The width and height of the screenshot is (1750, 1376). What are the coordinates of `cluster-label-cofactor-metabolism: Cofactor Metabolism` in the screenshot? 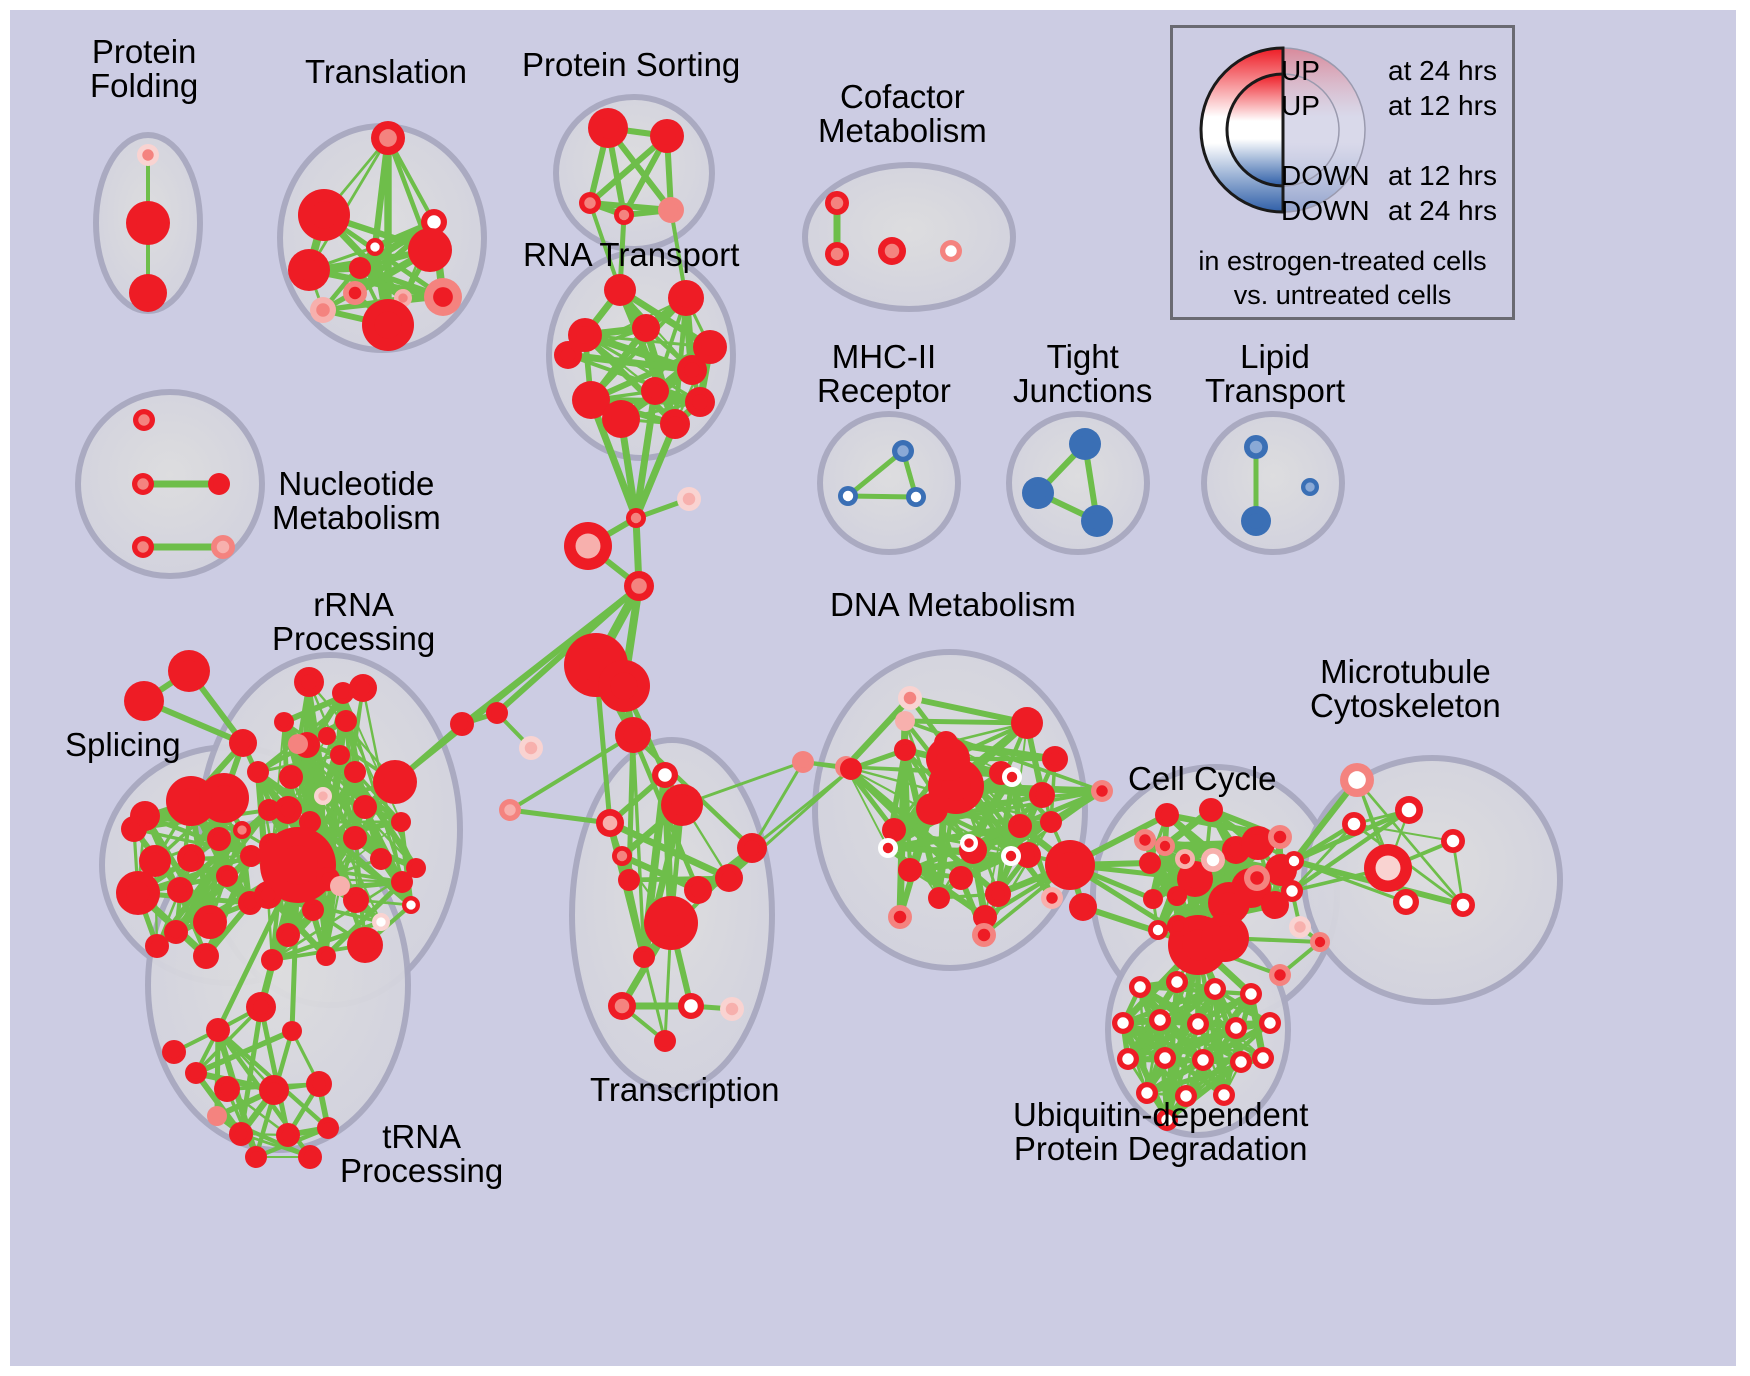 It's located at (902, 113).